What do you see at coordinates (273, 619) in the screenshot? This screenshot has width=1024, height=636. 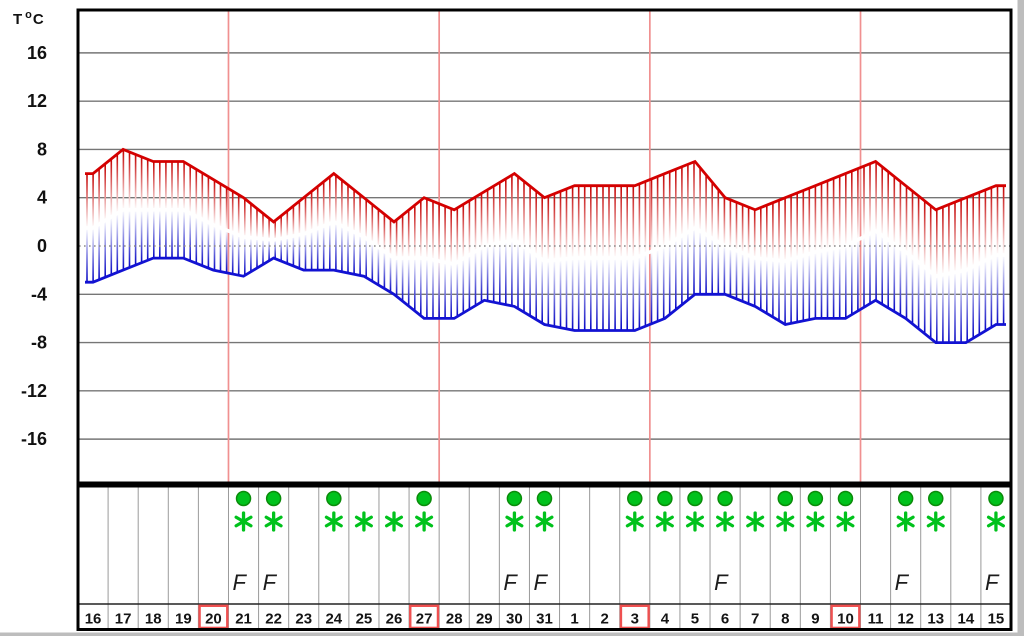 I see `day-number: 22` at bounding box center [273, 619].